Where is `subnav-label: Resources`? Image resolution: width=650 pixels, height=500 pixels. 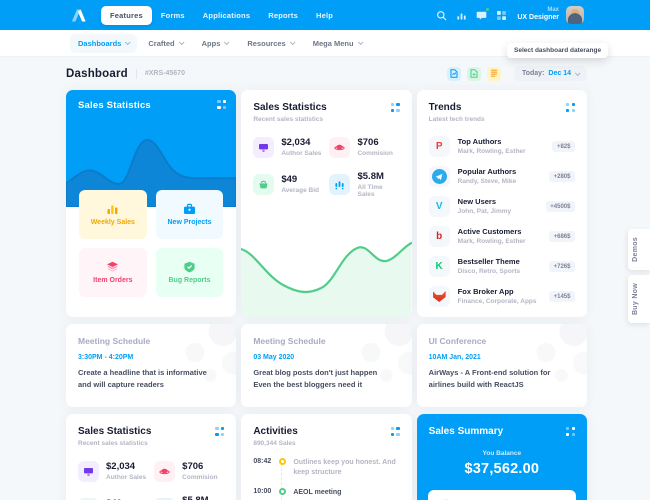
subnav-label: Resources is located at coordinates (266, 43).